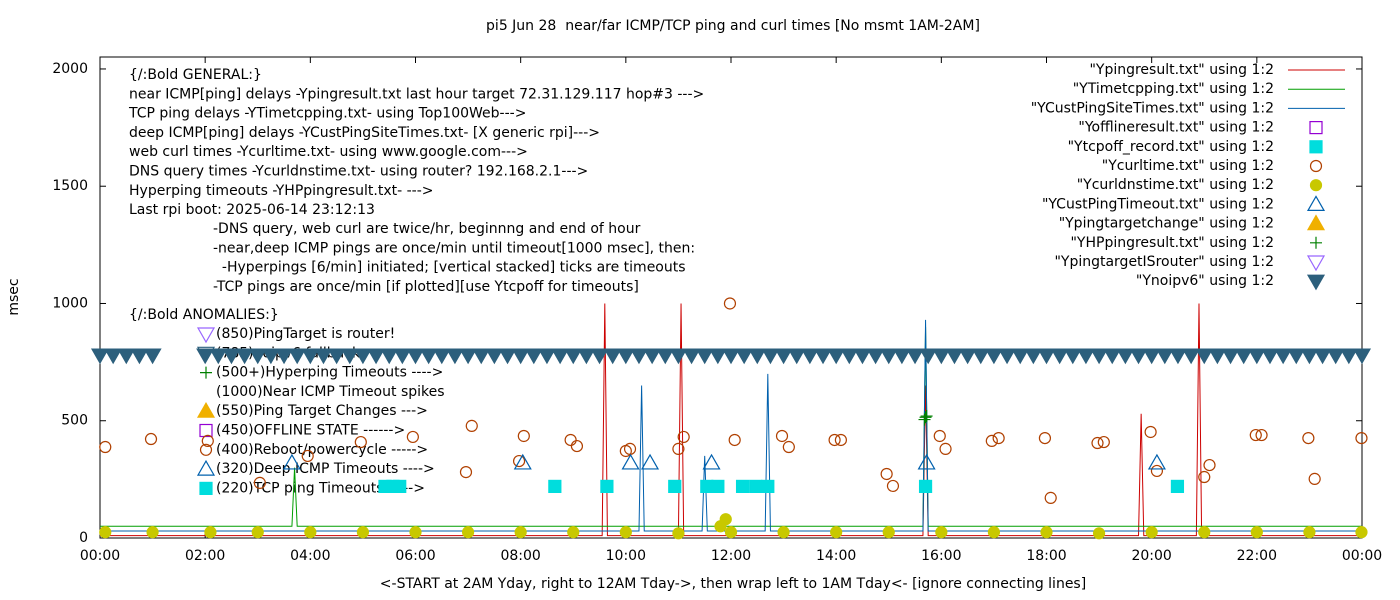  What do you see at coordinates (836, 556) in the screenshot?
I see `x-tick-label: 14:00` at bounding box center [836, 556].